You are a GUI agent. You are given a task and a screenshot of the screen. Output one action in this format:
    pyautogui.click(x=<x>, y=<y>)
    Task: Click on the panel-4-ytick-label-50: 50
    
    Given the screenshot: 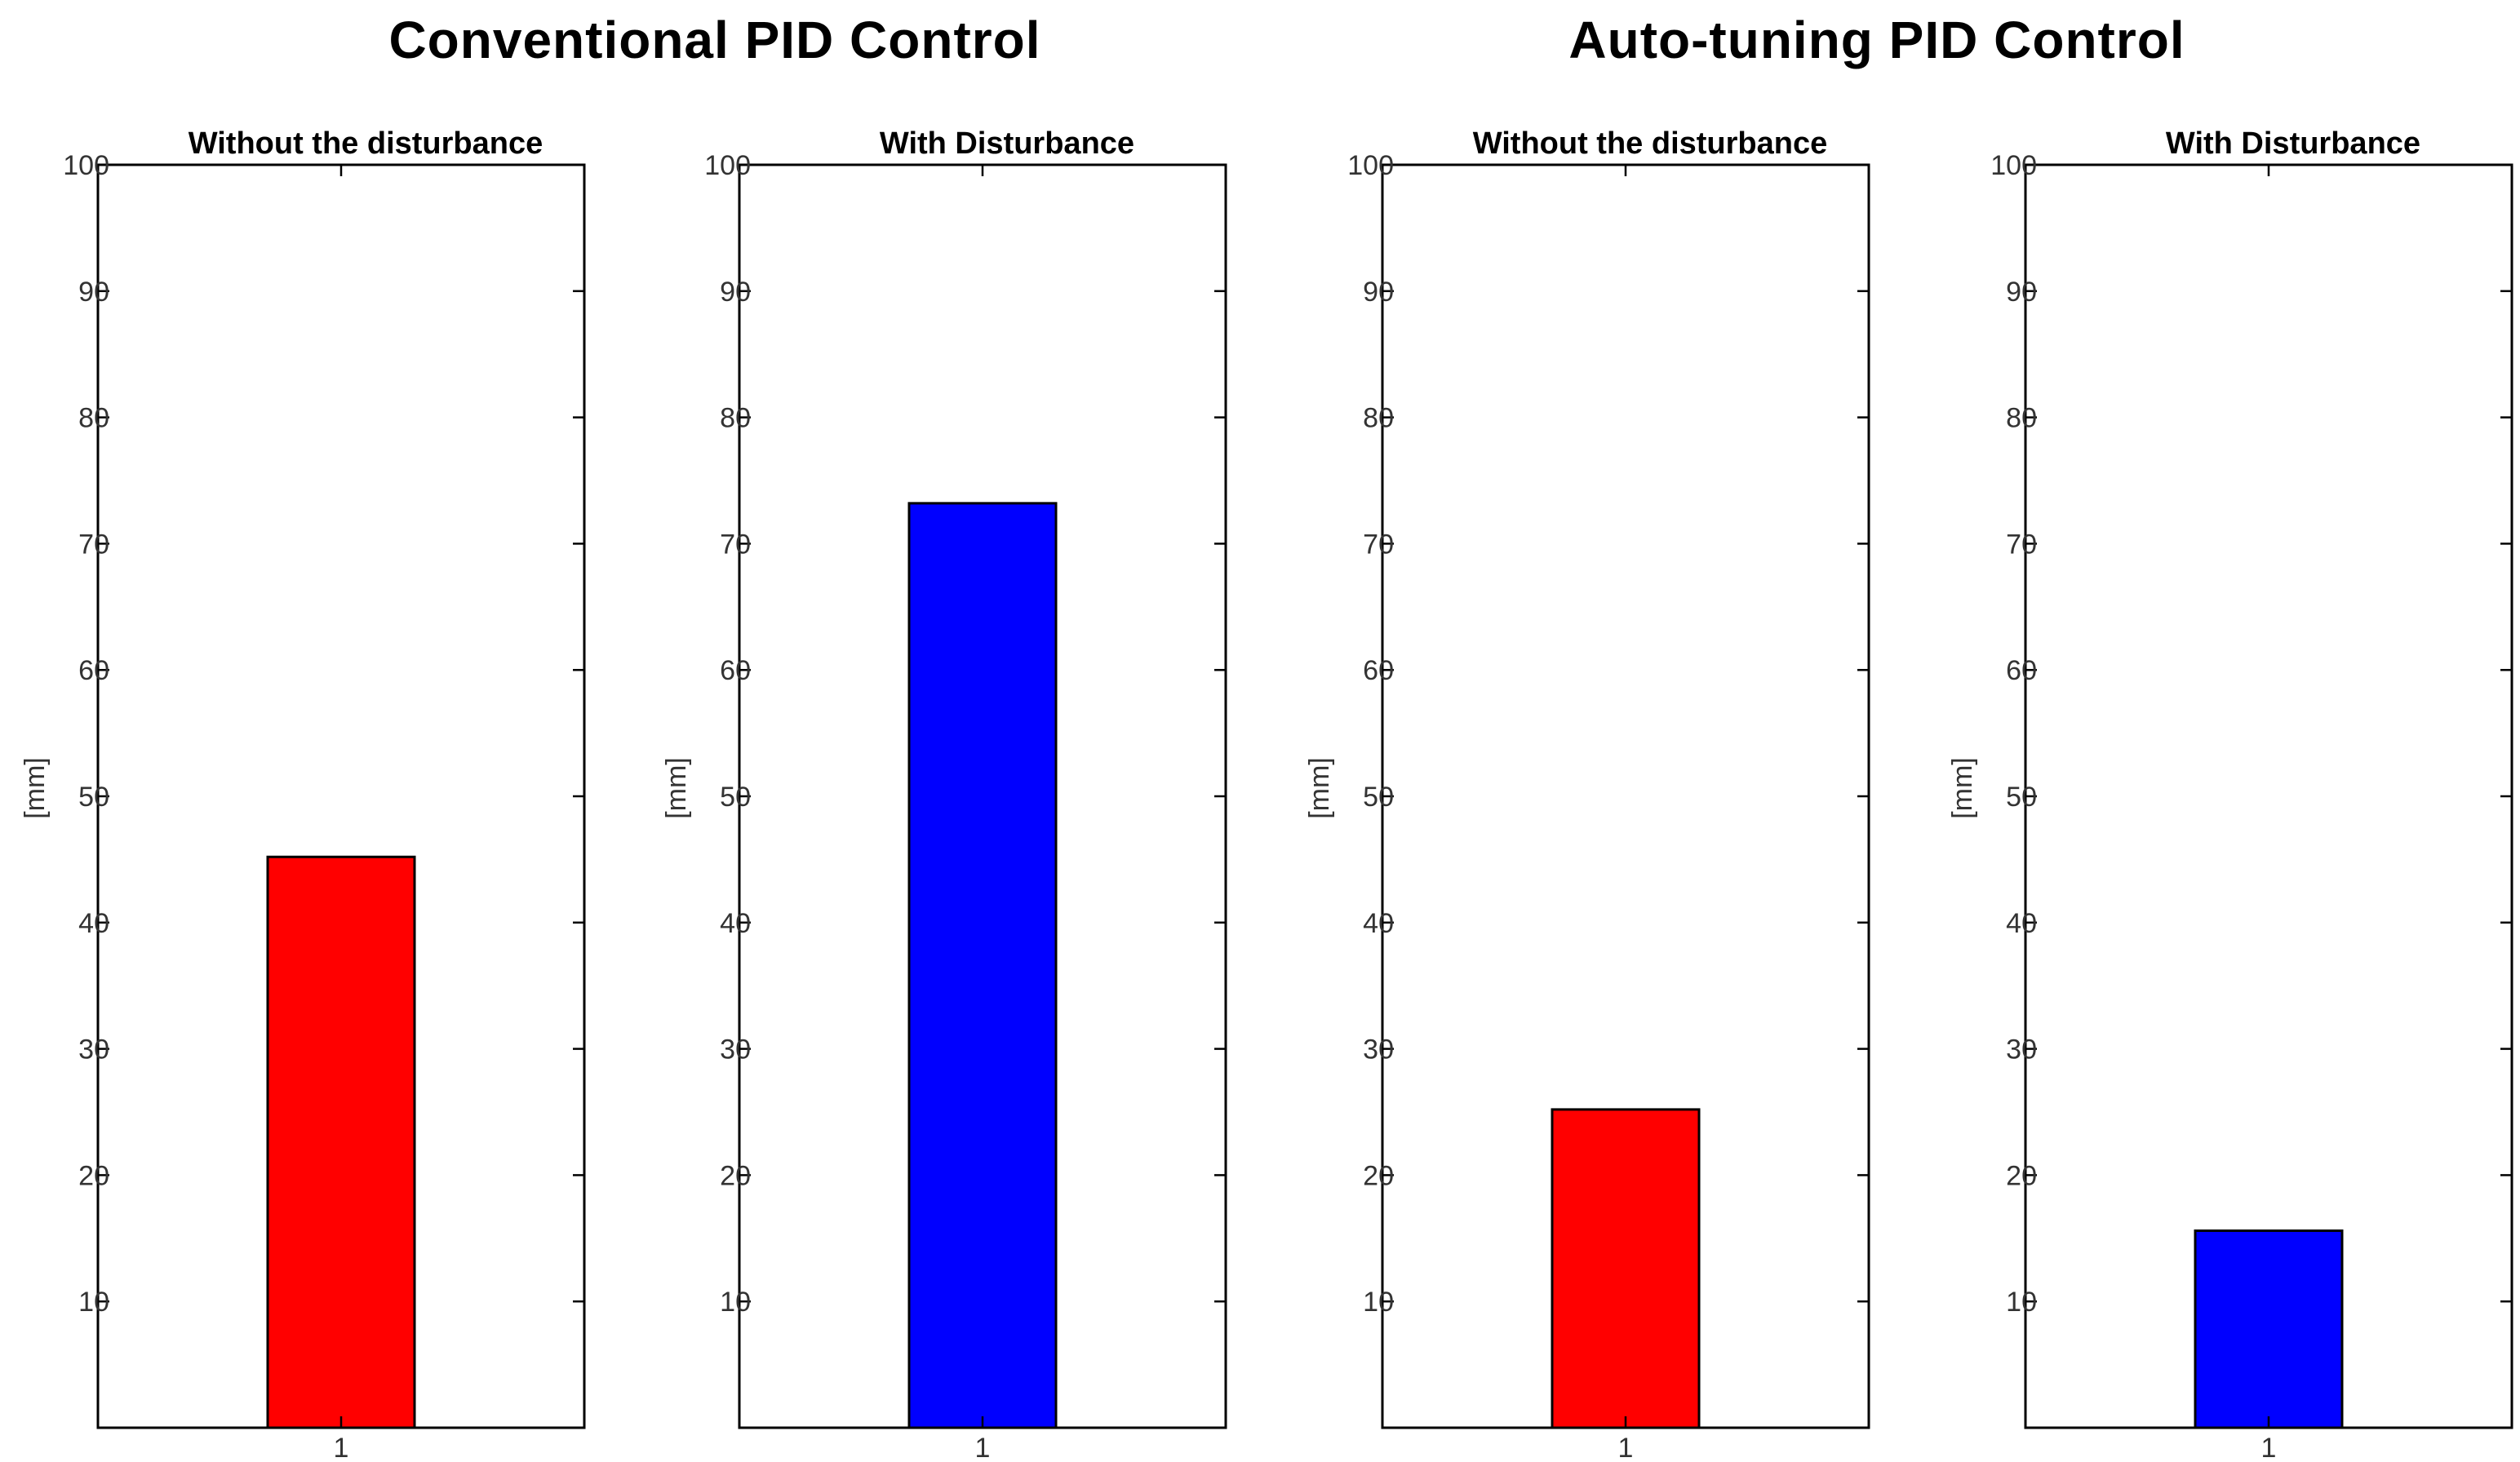 What is the action you would take?
    pyautogui.click(x=2022, y=797)
    